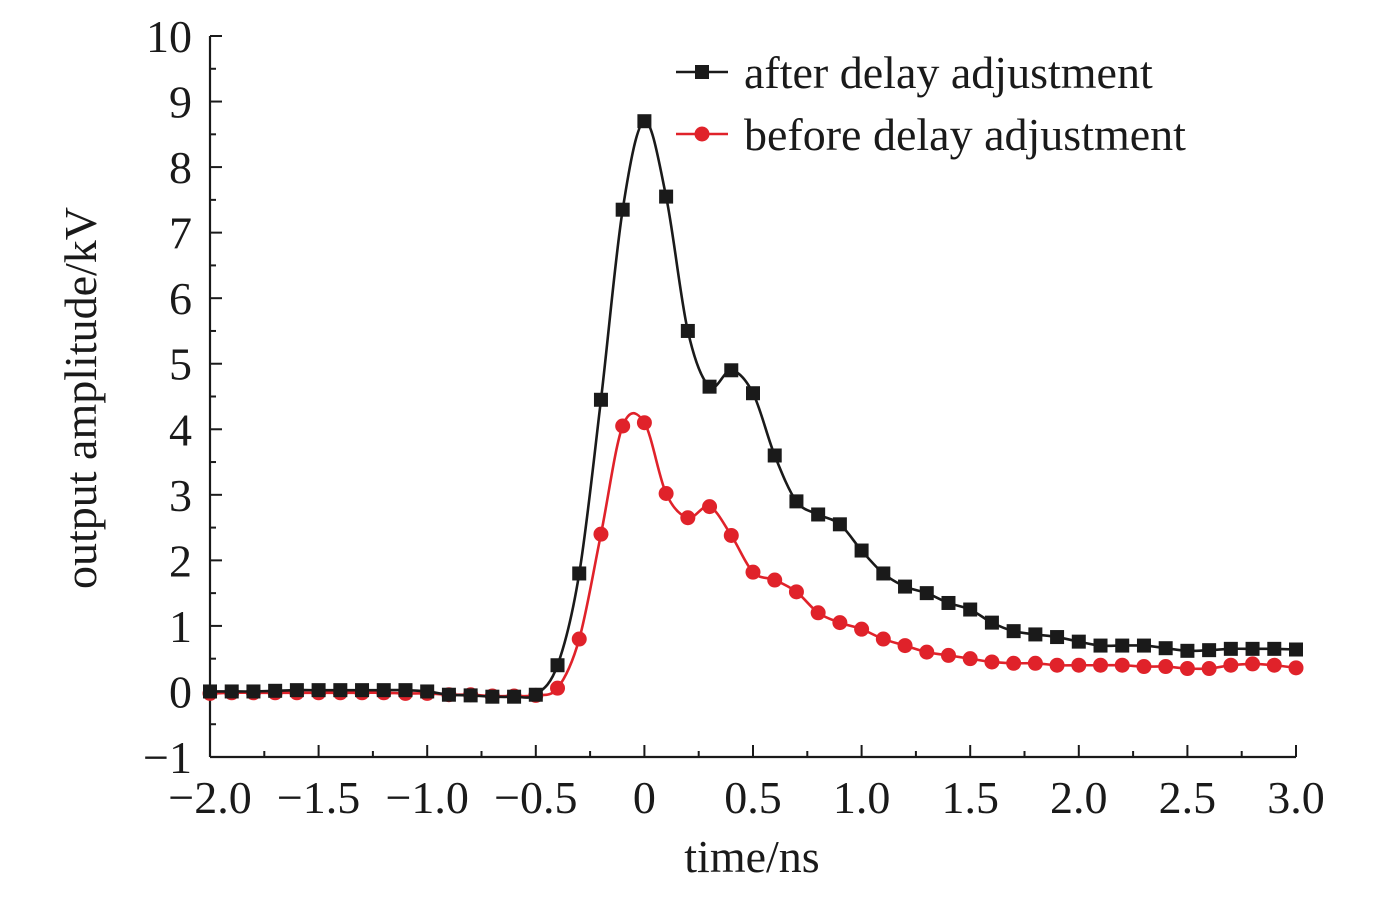  I want to click on y-tick-label: 6, so click(180, 298).